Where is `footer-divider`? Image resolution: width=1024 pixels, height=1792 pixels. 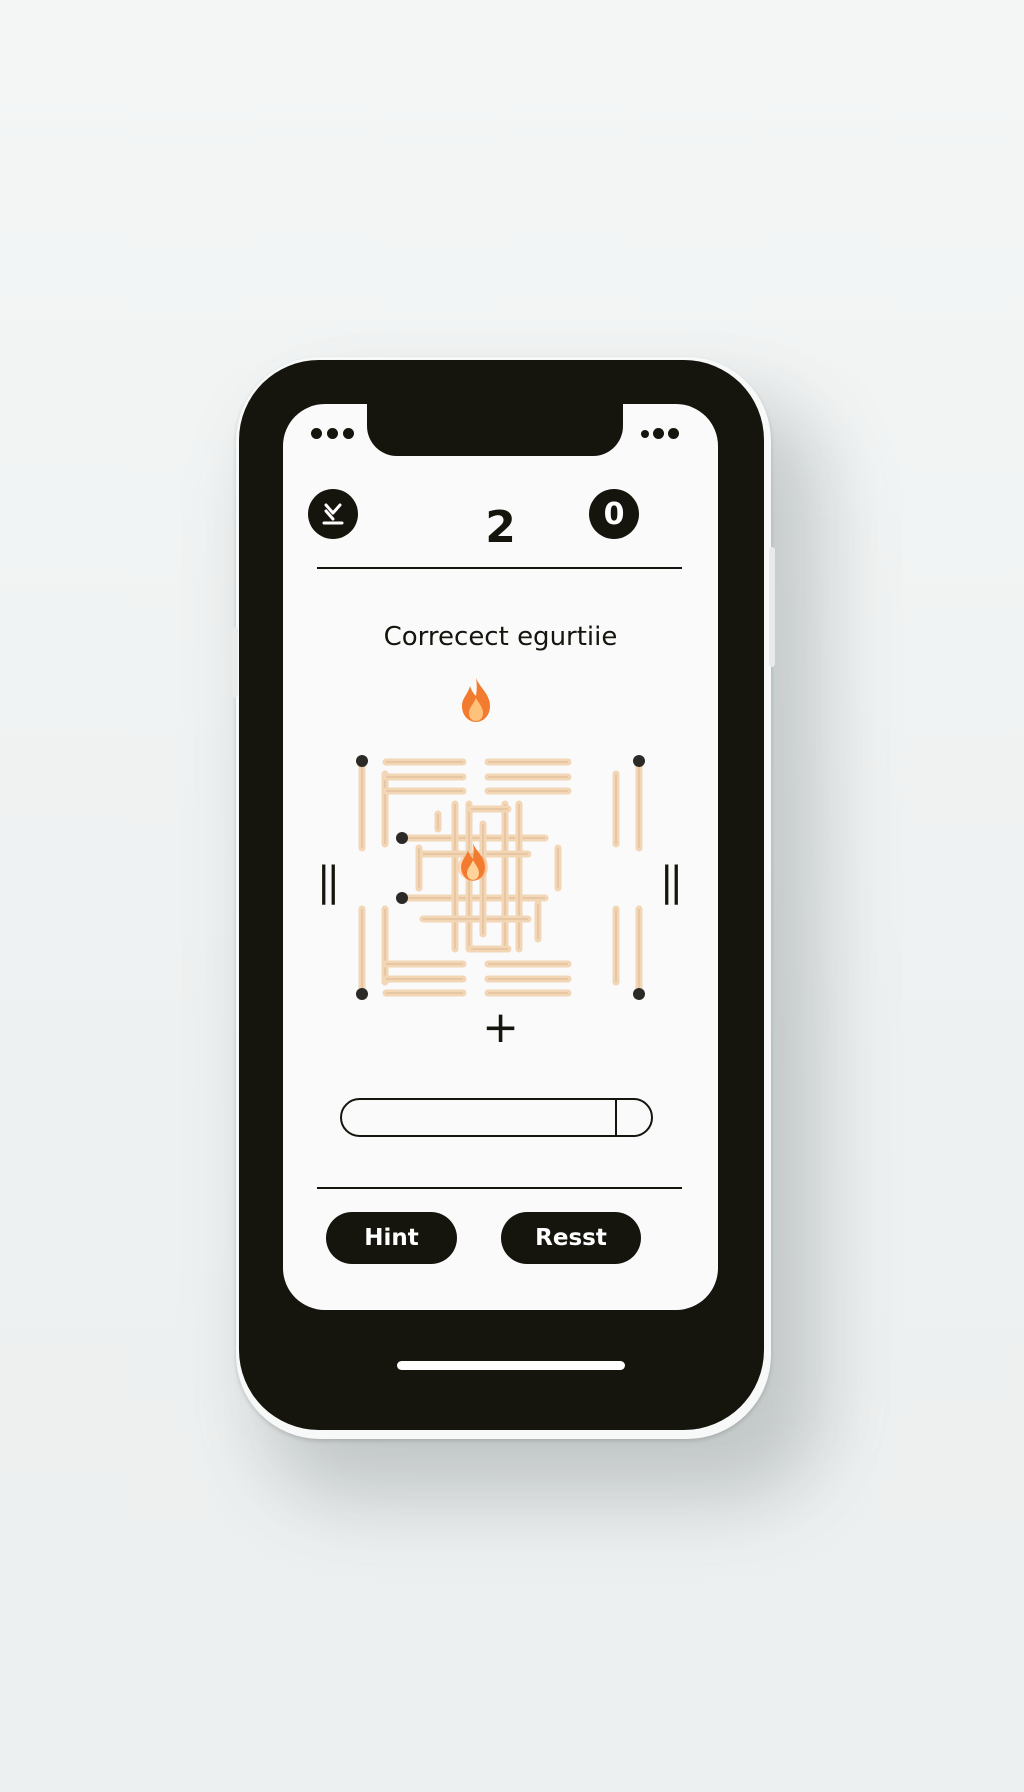
footer-divider is located at coordinates (499, 1188).